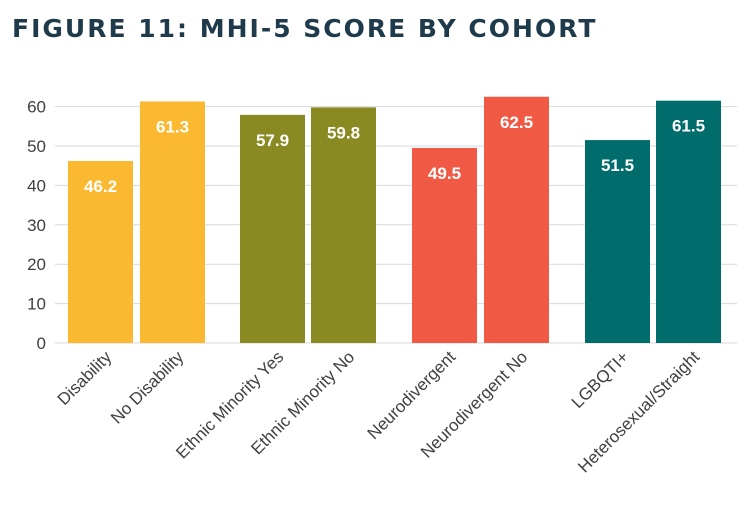  I want to click on bar-heterosexual-straight, so click(688, 221).